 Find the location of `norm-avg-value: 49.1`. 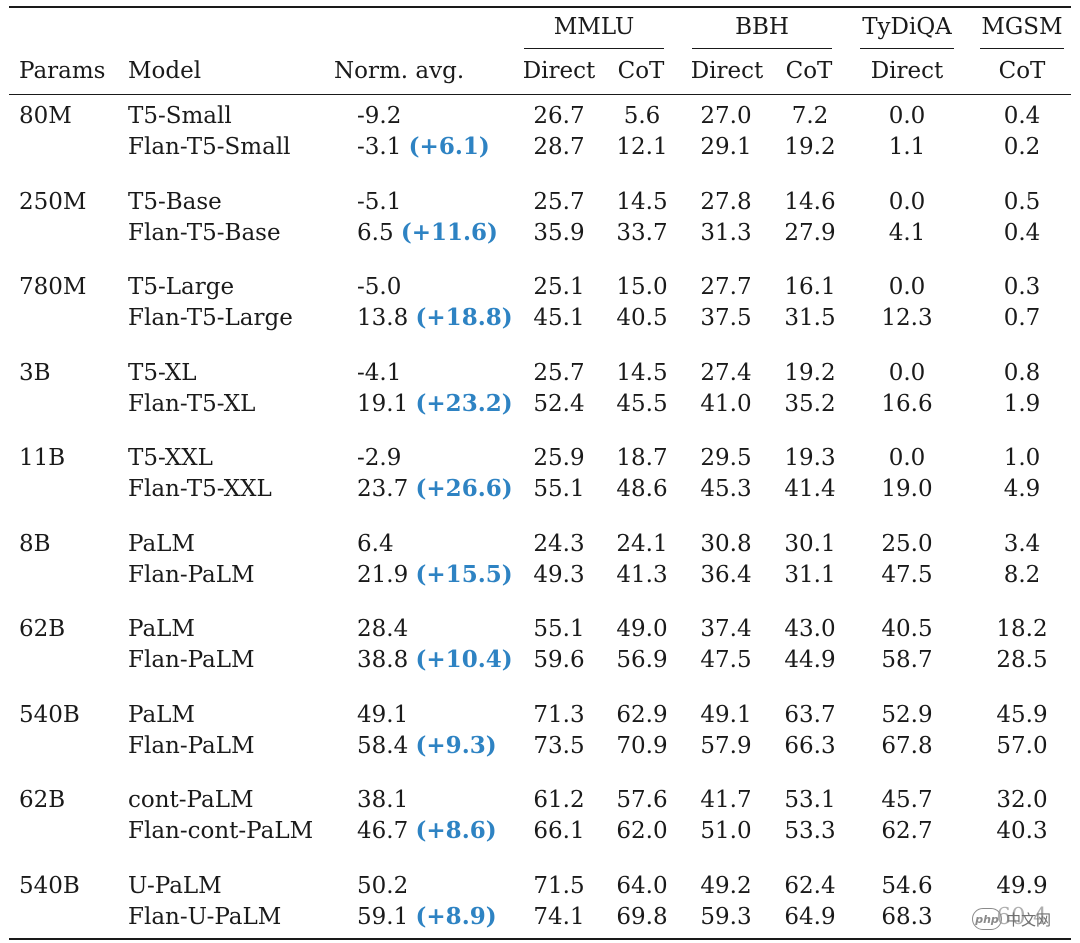

norm-avg-value: 49.1 is located at coordinates (383, 715).